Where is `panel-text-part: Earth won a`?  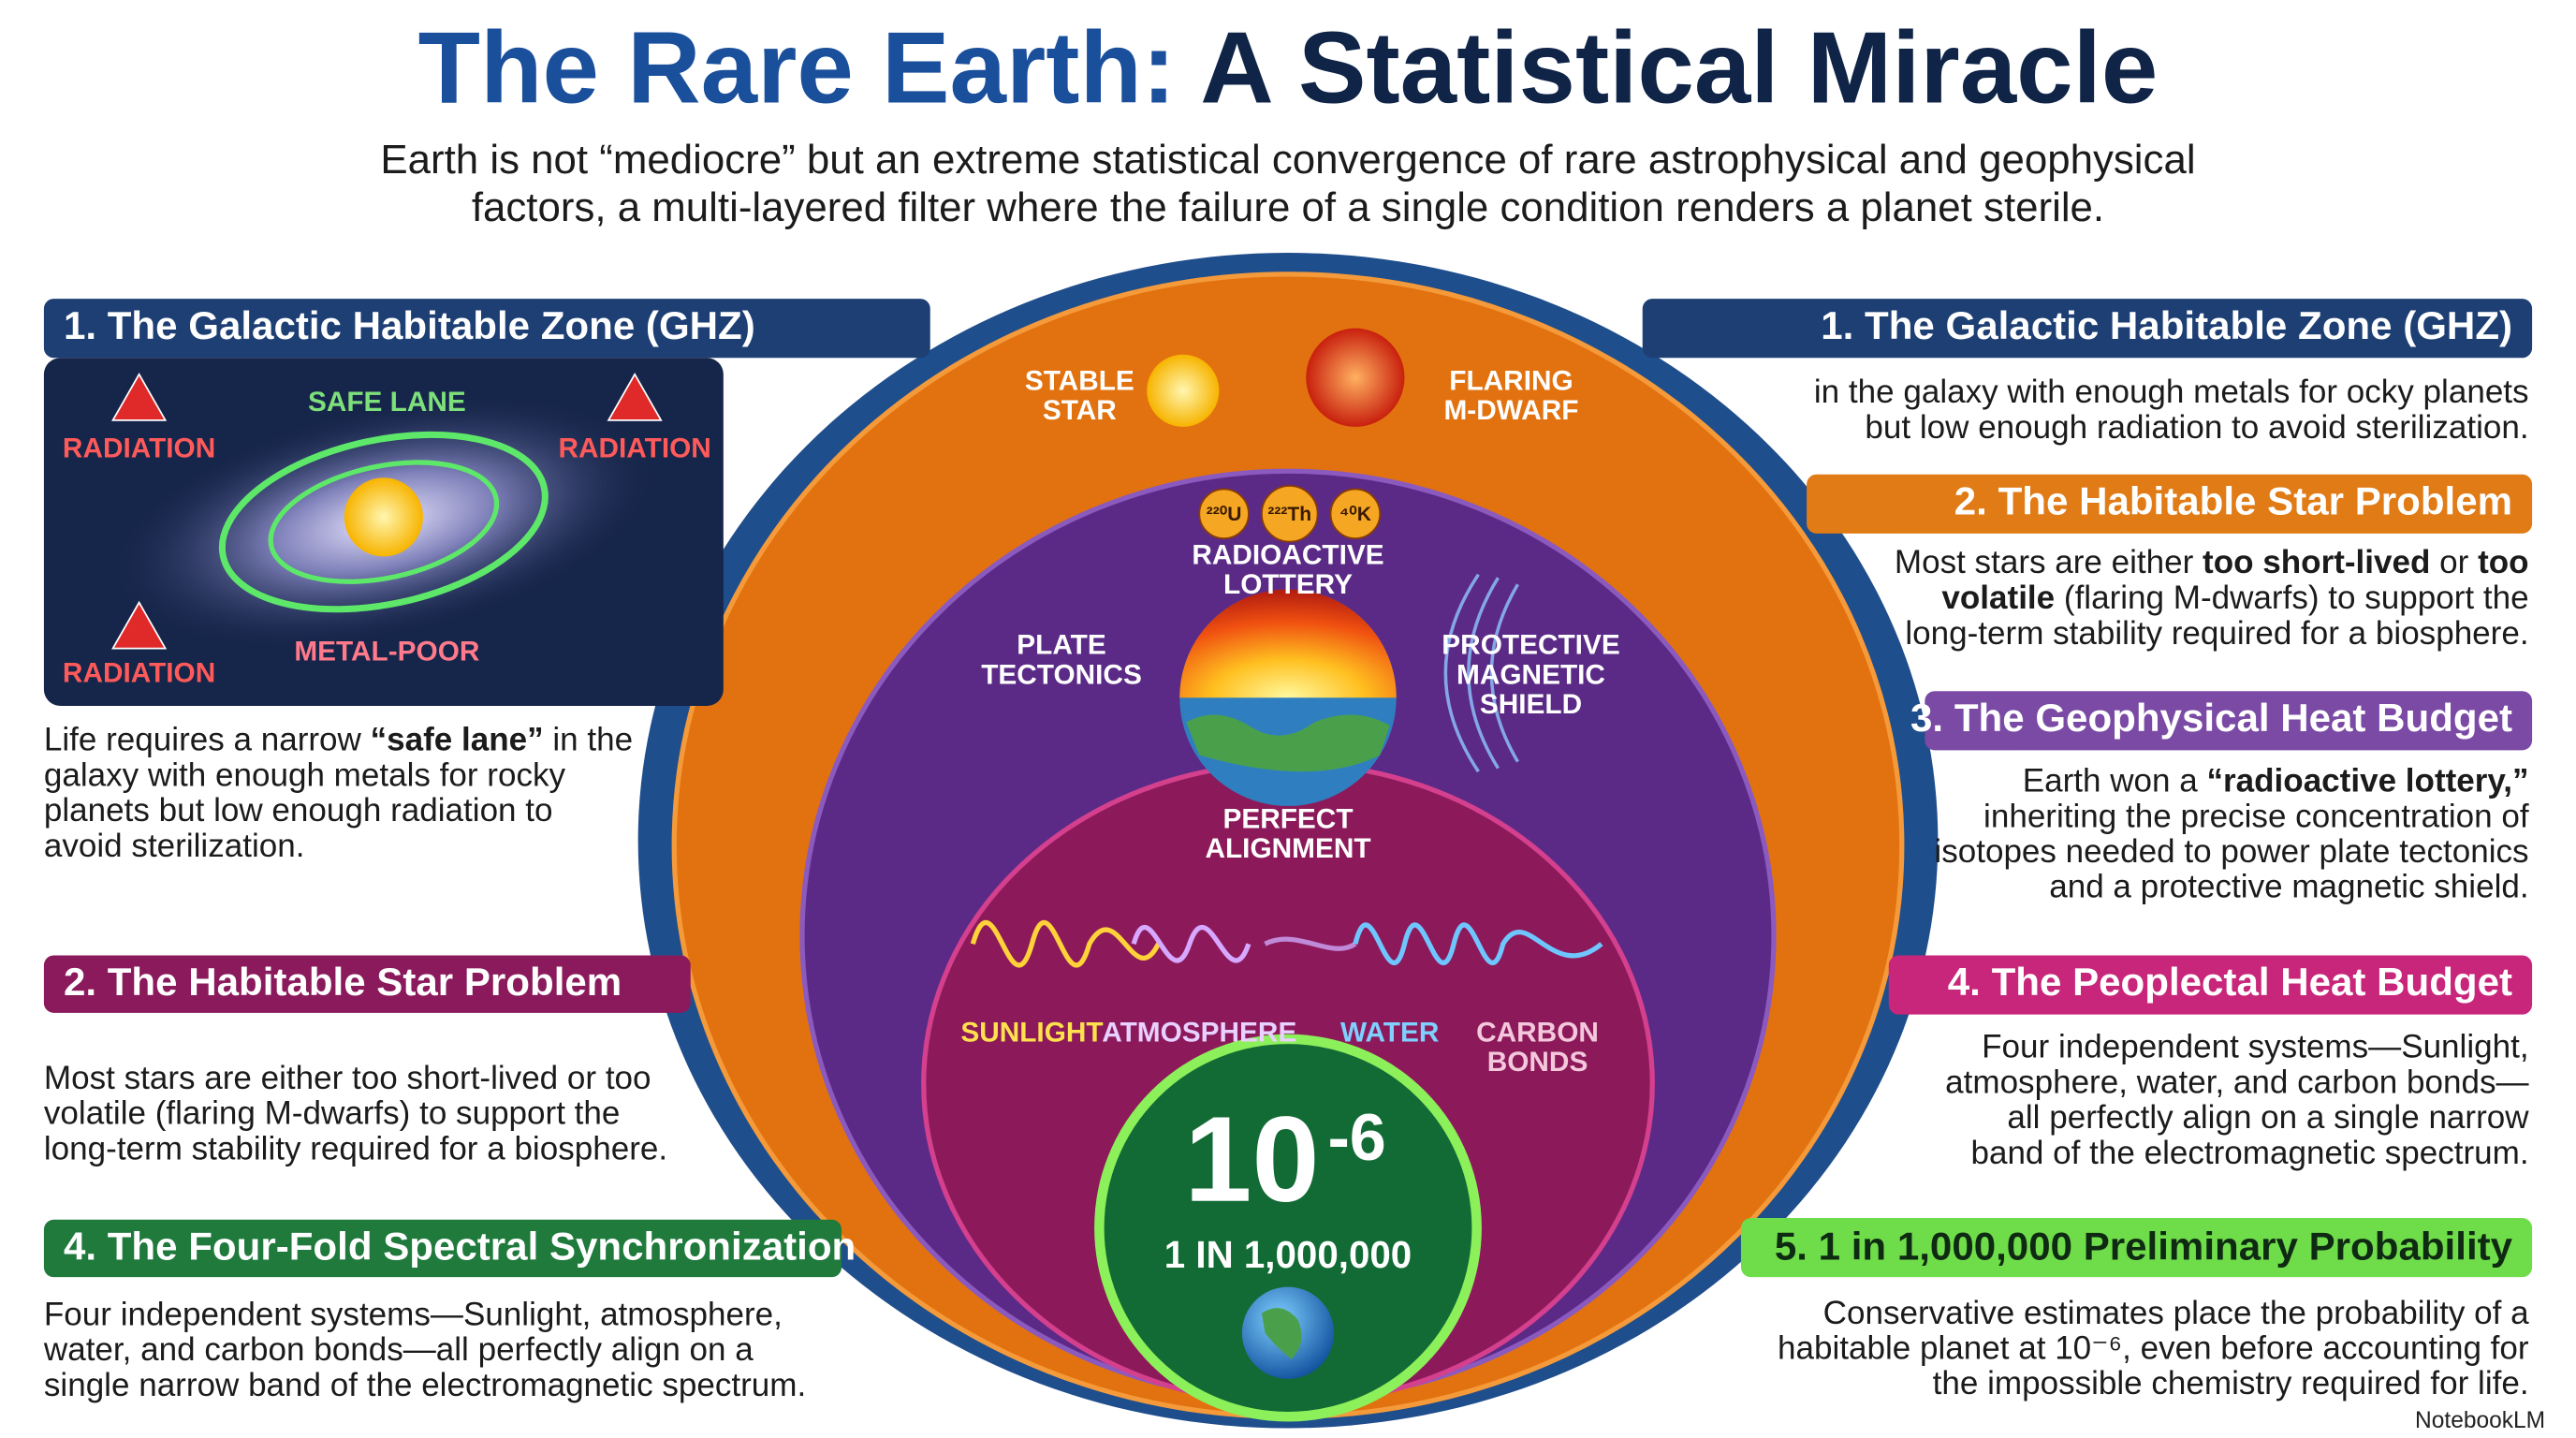
panel-text-part: Earth won a is located at coordinates (2115, 781).